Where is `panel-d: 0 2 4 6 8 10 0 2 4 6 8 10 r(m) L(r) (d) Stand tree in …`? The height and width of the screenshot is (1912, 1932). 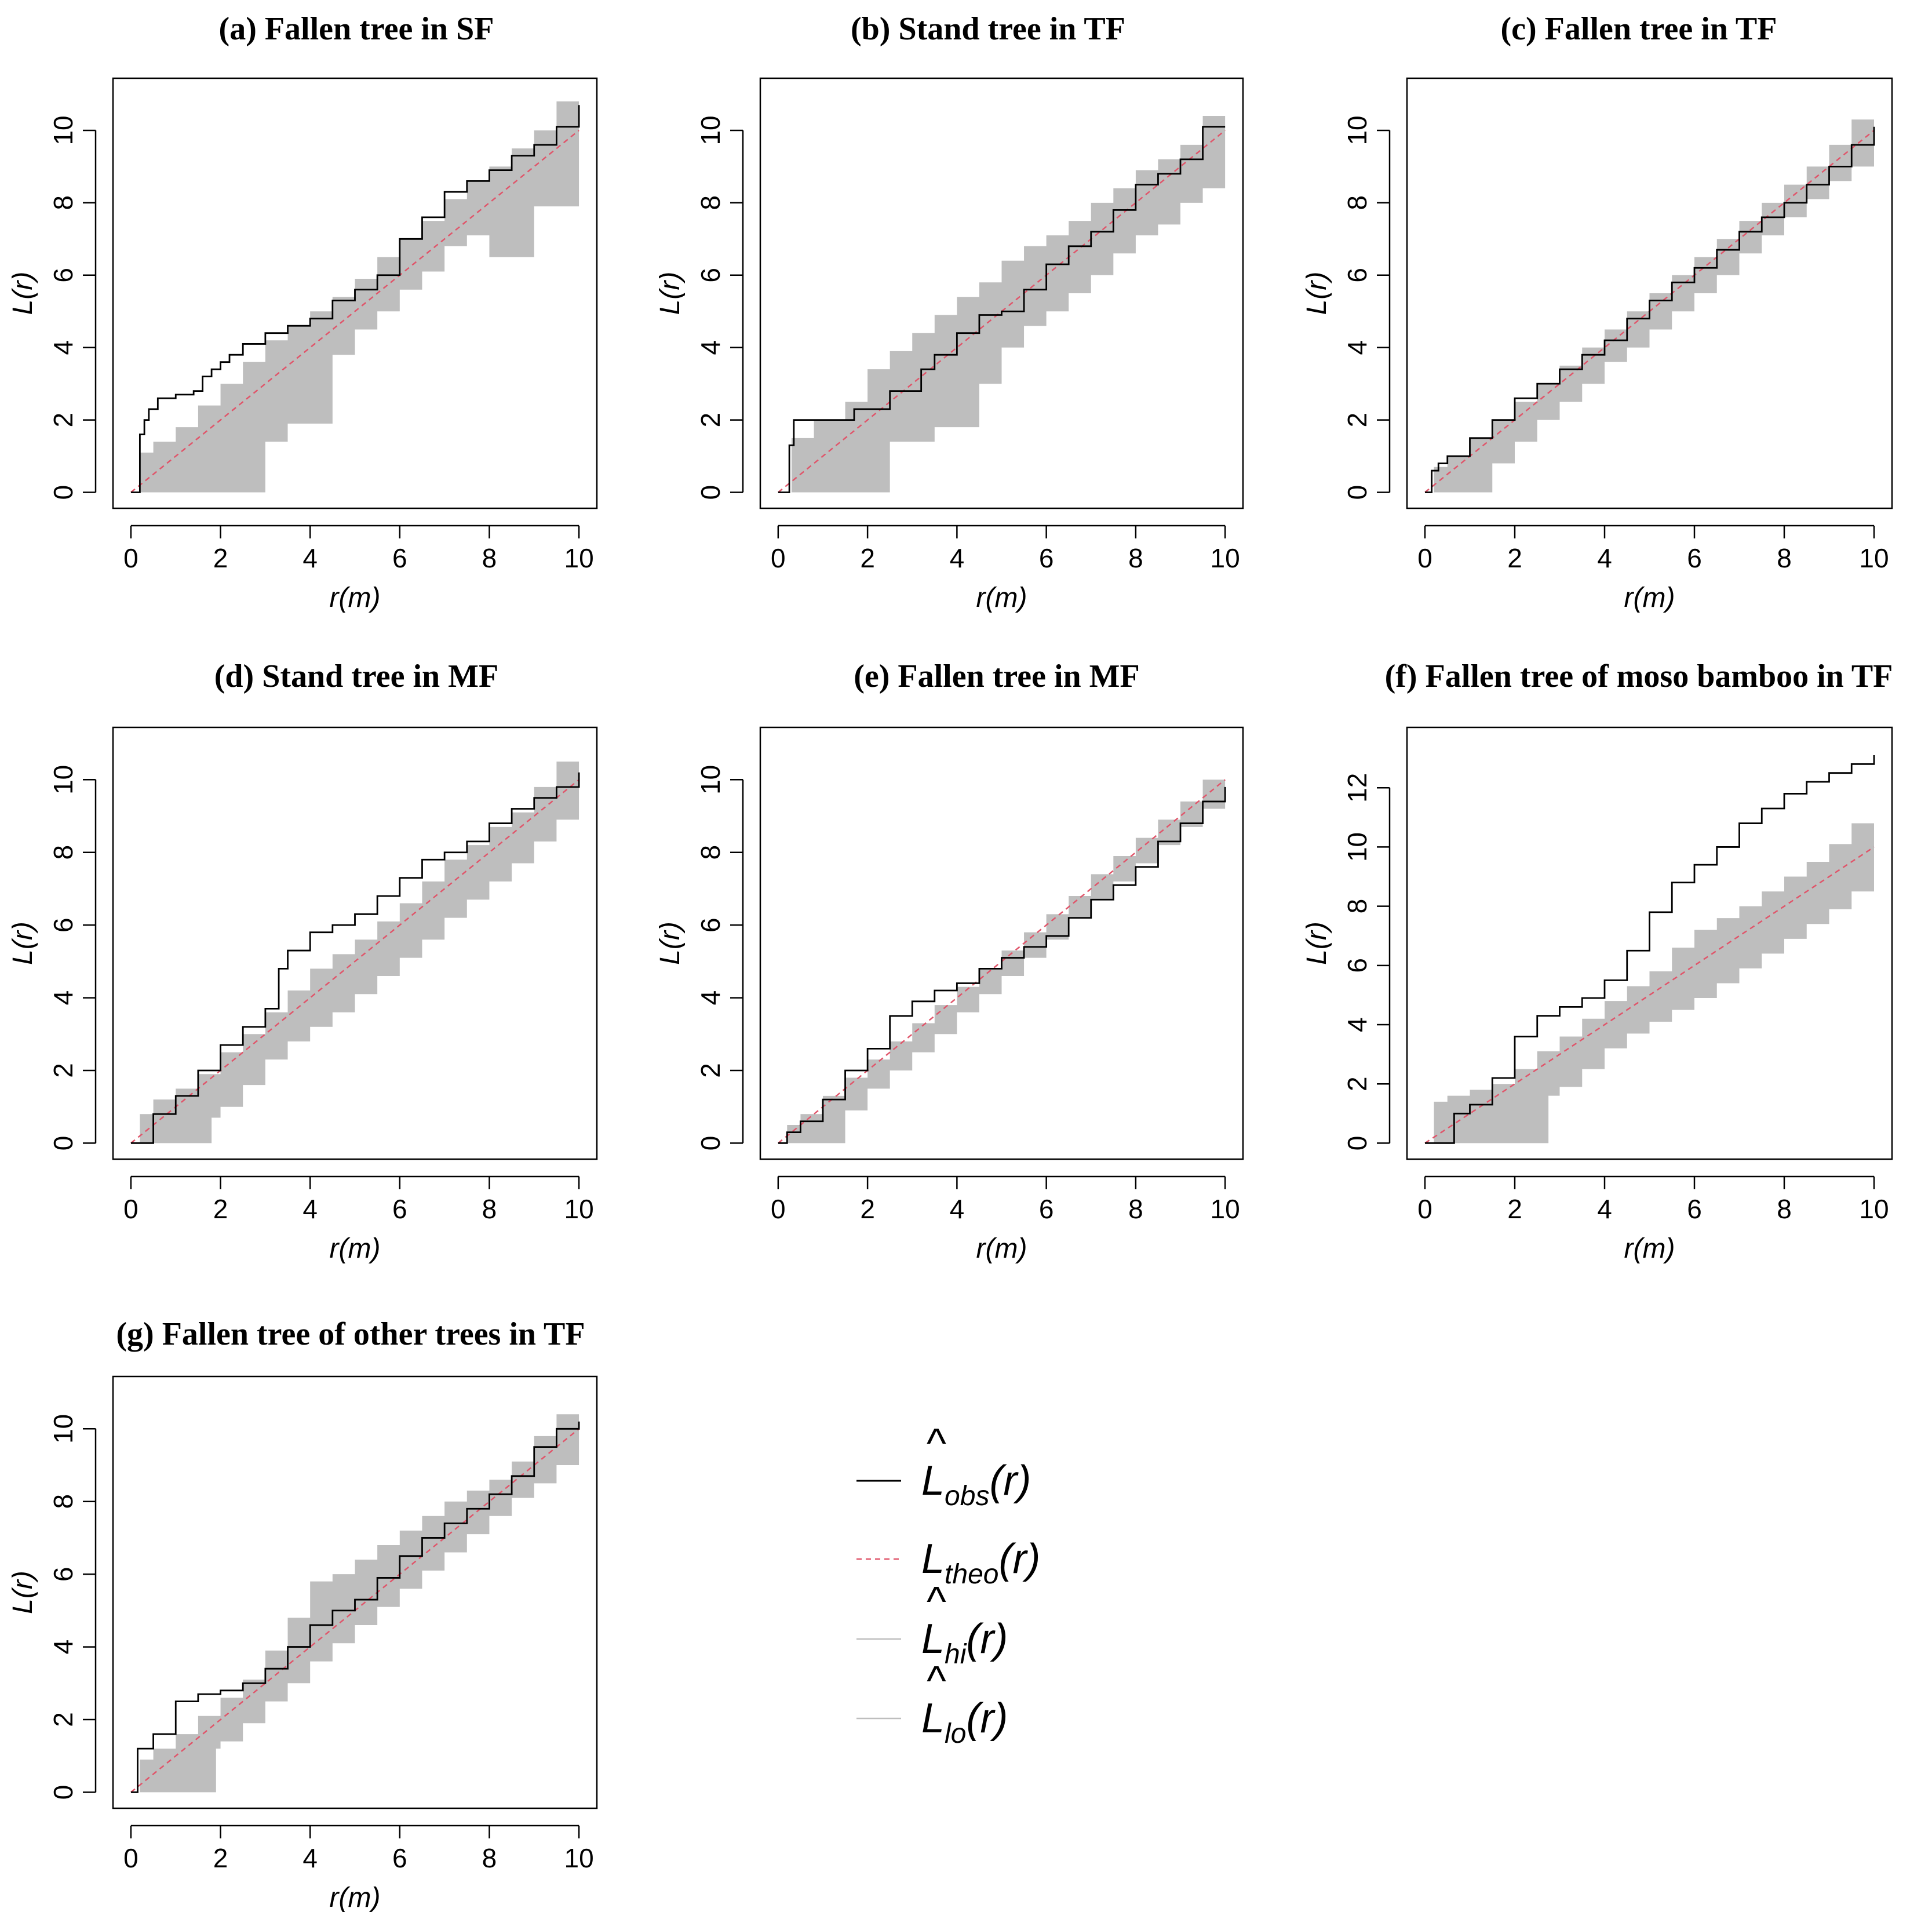 panel-d: 0 2 4 6 8 10 0 2 4 6 8 10 r(m) L(r) (d) Stand tree in … is located at coordinates (303, 961).